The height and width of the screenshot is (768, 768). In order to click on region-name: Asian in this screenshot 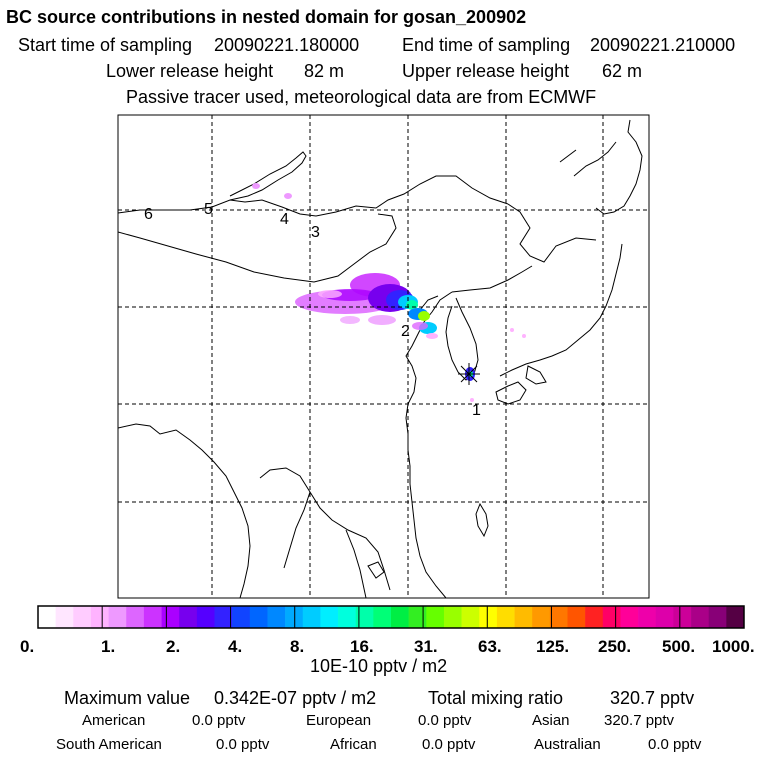, I will do `click(551, 720)`.